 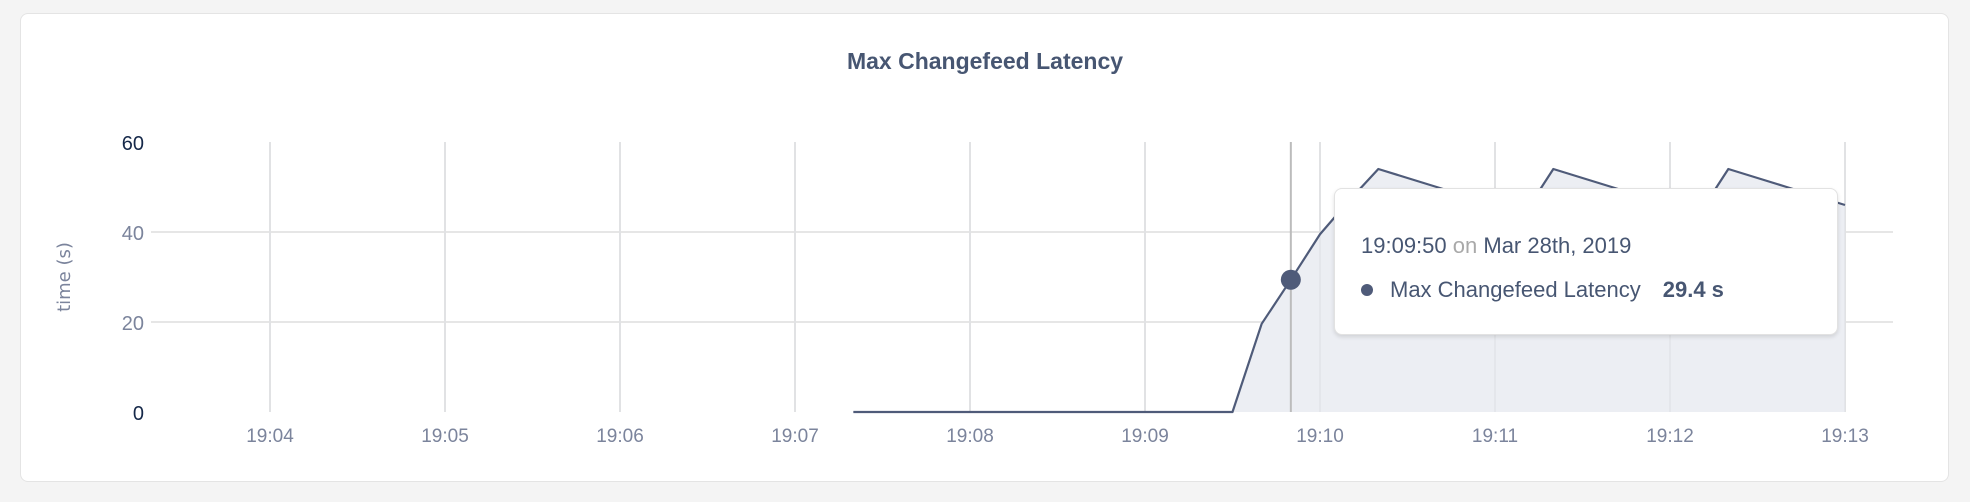 What do you see at coordinates (1145, 436) in the screenshot?
I see `x-tick-label: 19:09` at bounding box center [1145, 436].